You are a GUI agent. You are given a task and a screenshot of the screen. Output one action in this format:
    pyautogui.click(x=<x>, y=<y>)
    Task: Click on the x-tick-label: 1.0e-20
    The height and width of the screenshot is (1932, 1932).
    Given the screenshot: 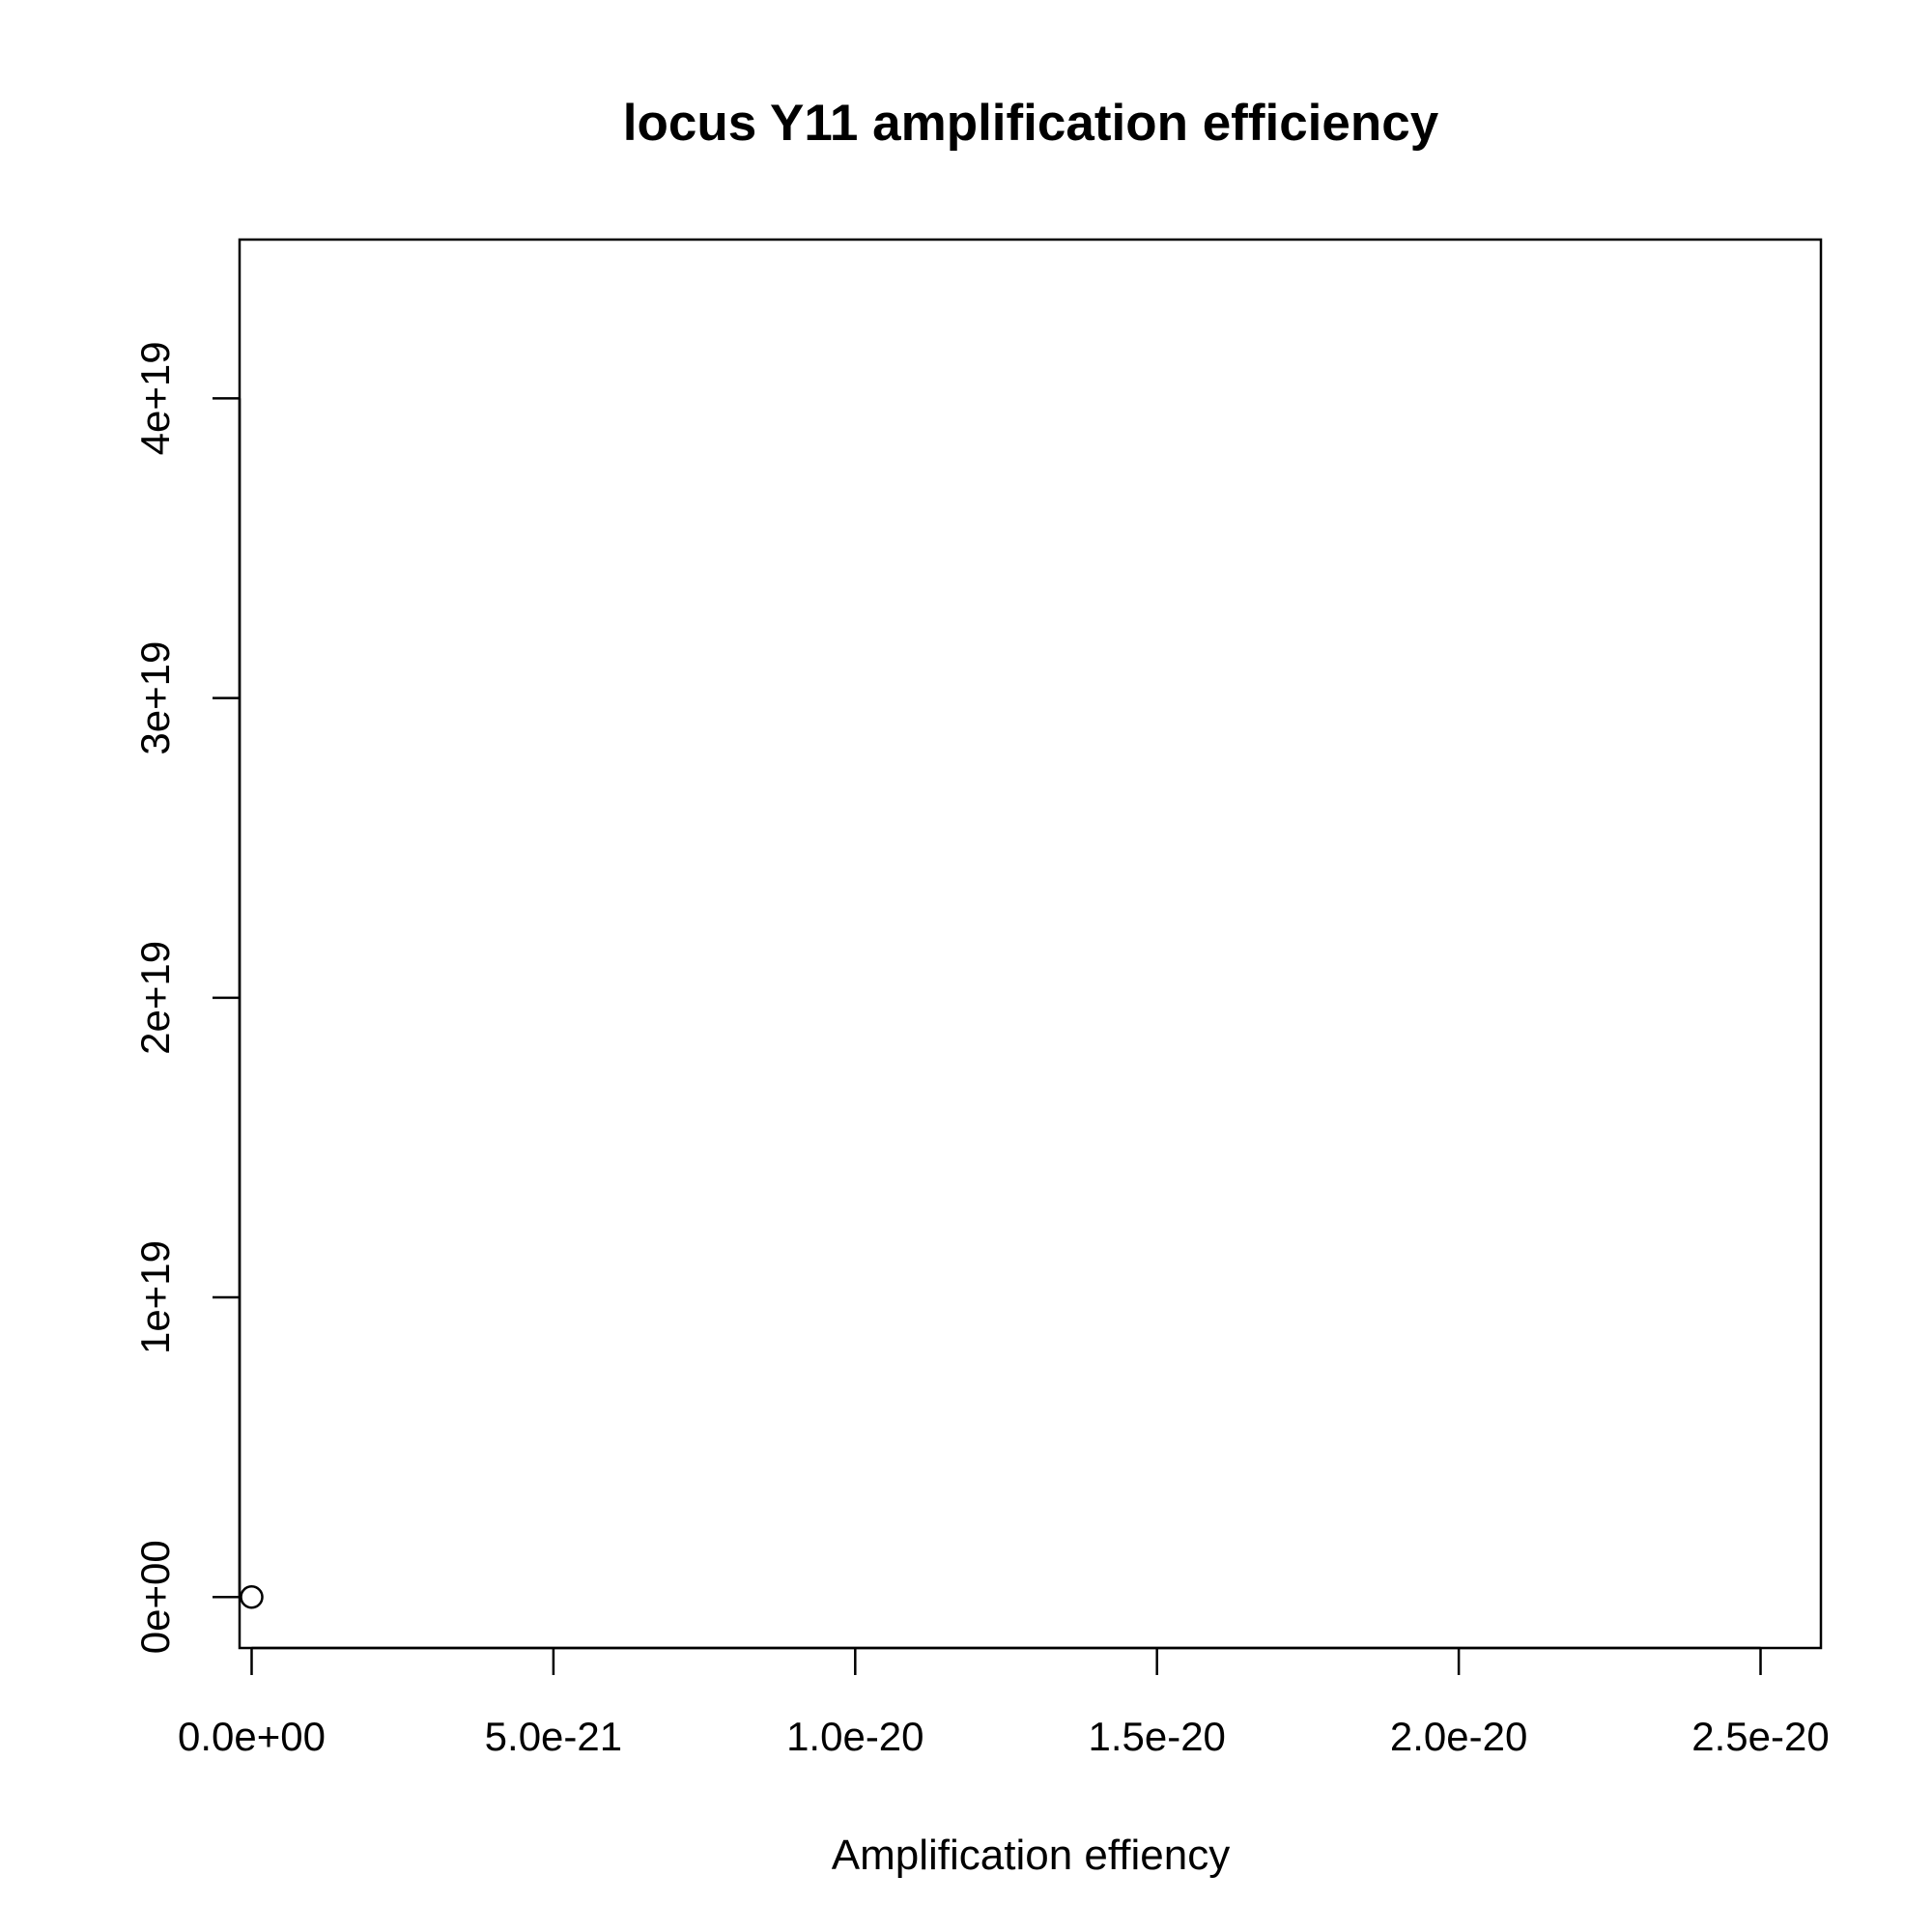 What is the action you would take?
    pyautogui.click(x=854, y=1736)
    